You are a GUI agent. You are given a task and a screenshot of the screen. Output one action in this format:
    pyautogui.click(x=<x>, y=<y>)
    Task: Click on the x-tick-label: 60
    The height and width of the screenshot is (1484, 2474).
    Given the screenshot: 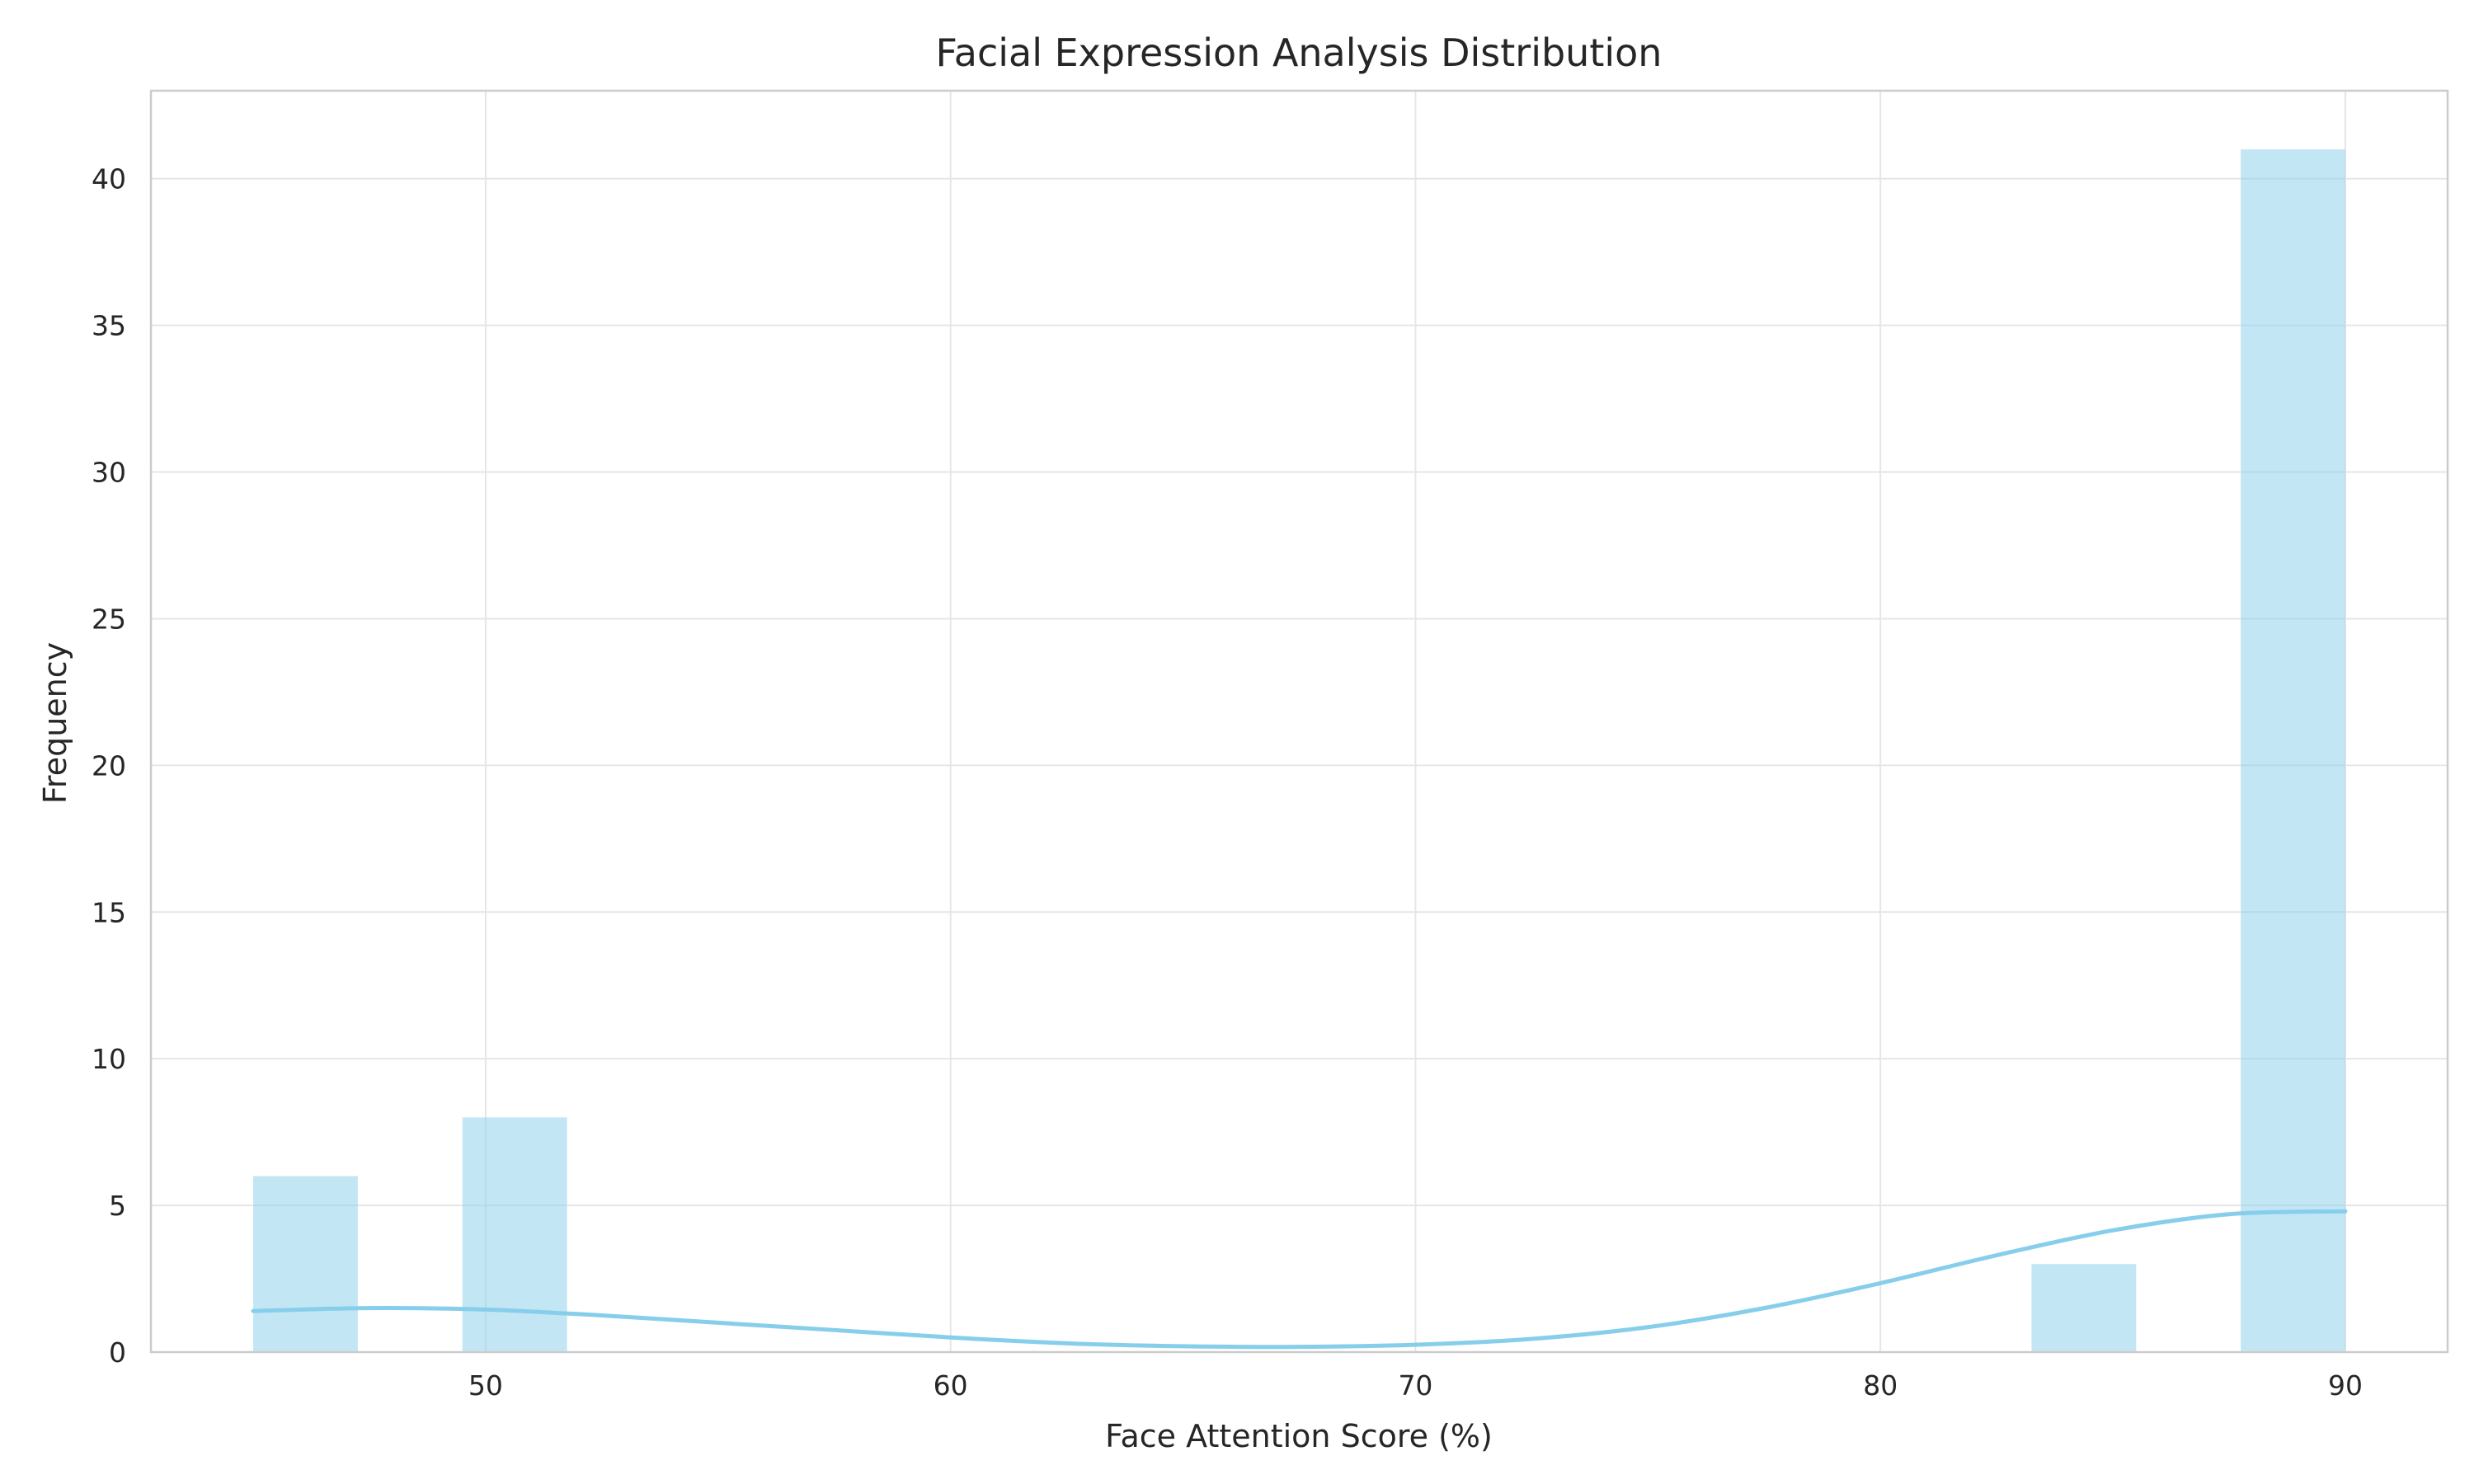 What is the action you would take?
    pyautogui.click(x=951, y=1385)
    